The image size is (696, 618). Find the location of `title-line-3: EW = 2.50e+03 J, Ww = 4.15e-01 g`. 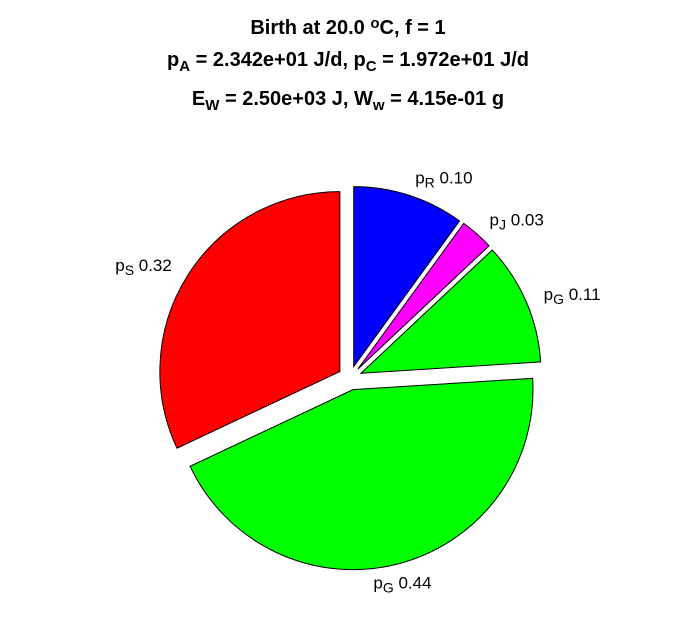

title-line-3: EW = 2.50e+03 J, Ww = 4.15e-01 g is located at coordinates (348, 101).